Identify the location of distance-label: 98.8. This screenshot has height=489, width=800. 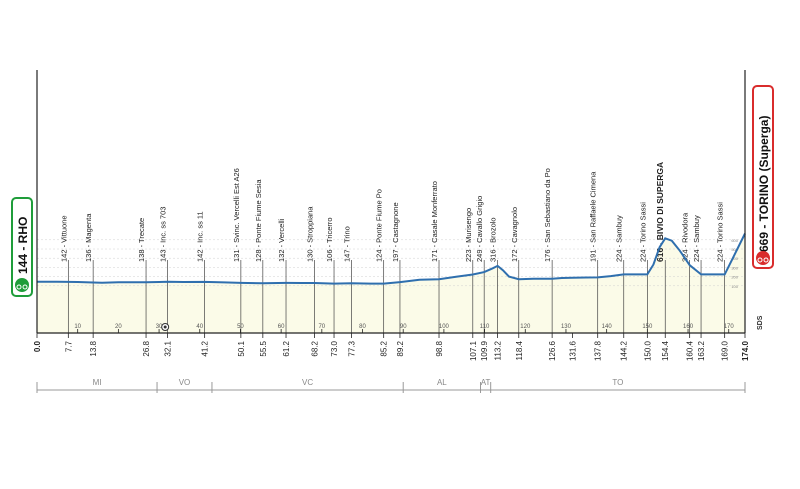
(439, 348).